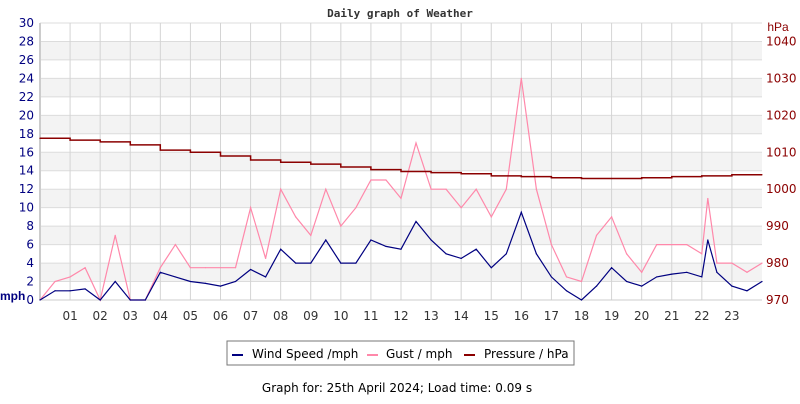  I want to click on x-tick-label: 13, so click(430, 316).